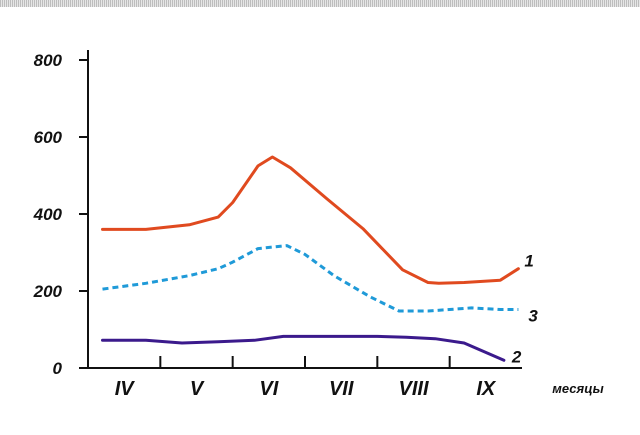  Describe the element at coordinates (48, 214) in the screenshot. I see `y-tick-label-400: 400` at that location.